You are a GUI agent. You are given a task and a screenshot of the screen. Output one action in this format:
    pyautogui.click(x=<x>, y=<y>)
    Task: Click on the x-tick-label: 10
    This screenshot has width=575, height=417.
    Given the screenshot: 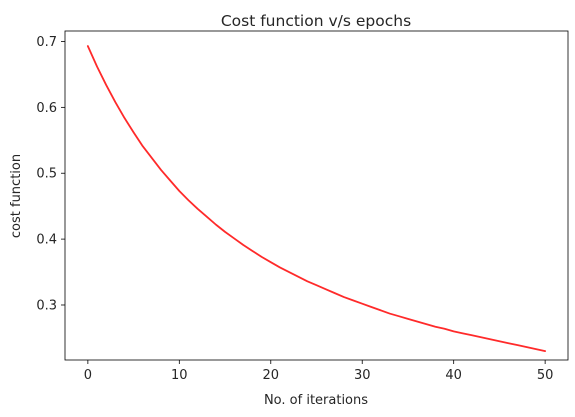 What is the action you would take?
    pyautogui.click(x=179, y=375)
    